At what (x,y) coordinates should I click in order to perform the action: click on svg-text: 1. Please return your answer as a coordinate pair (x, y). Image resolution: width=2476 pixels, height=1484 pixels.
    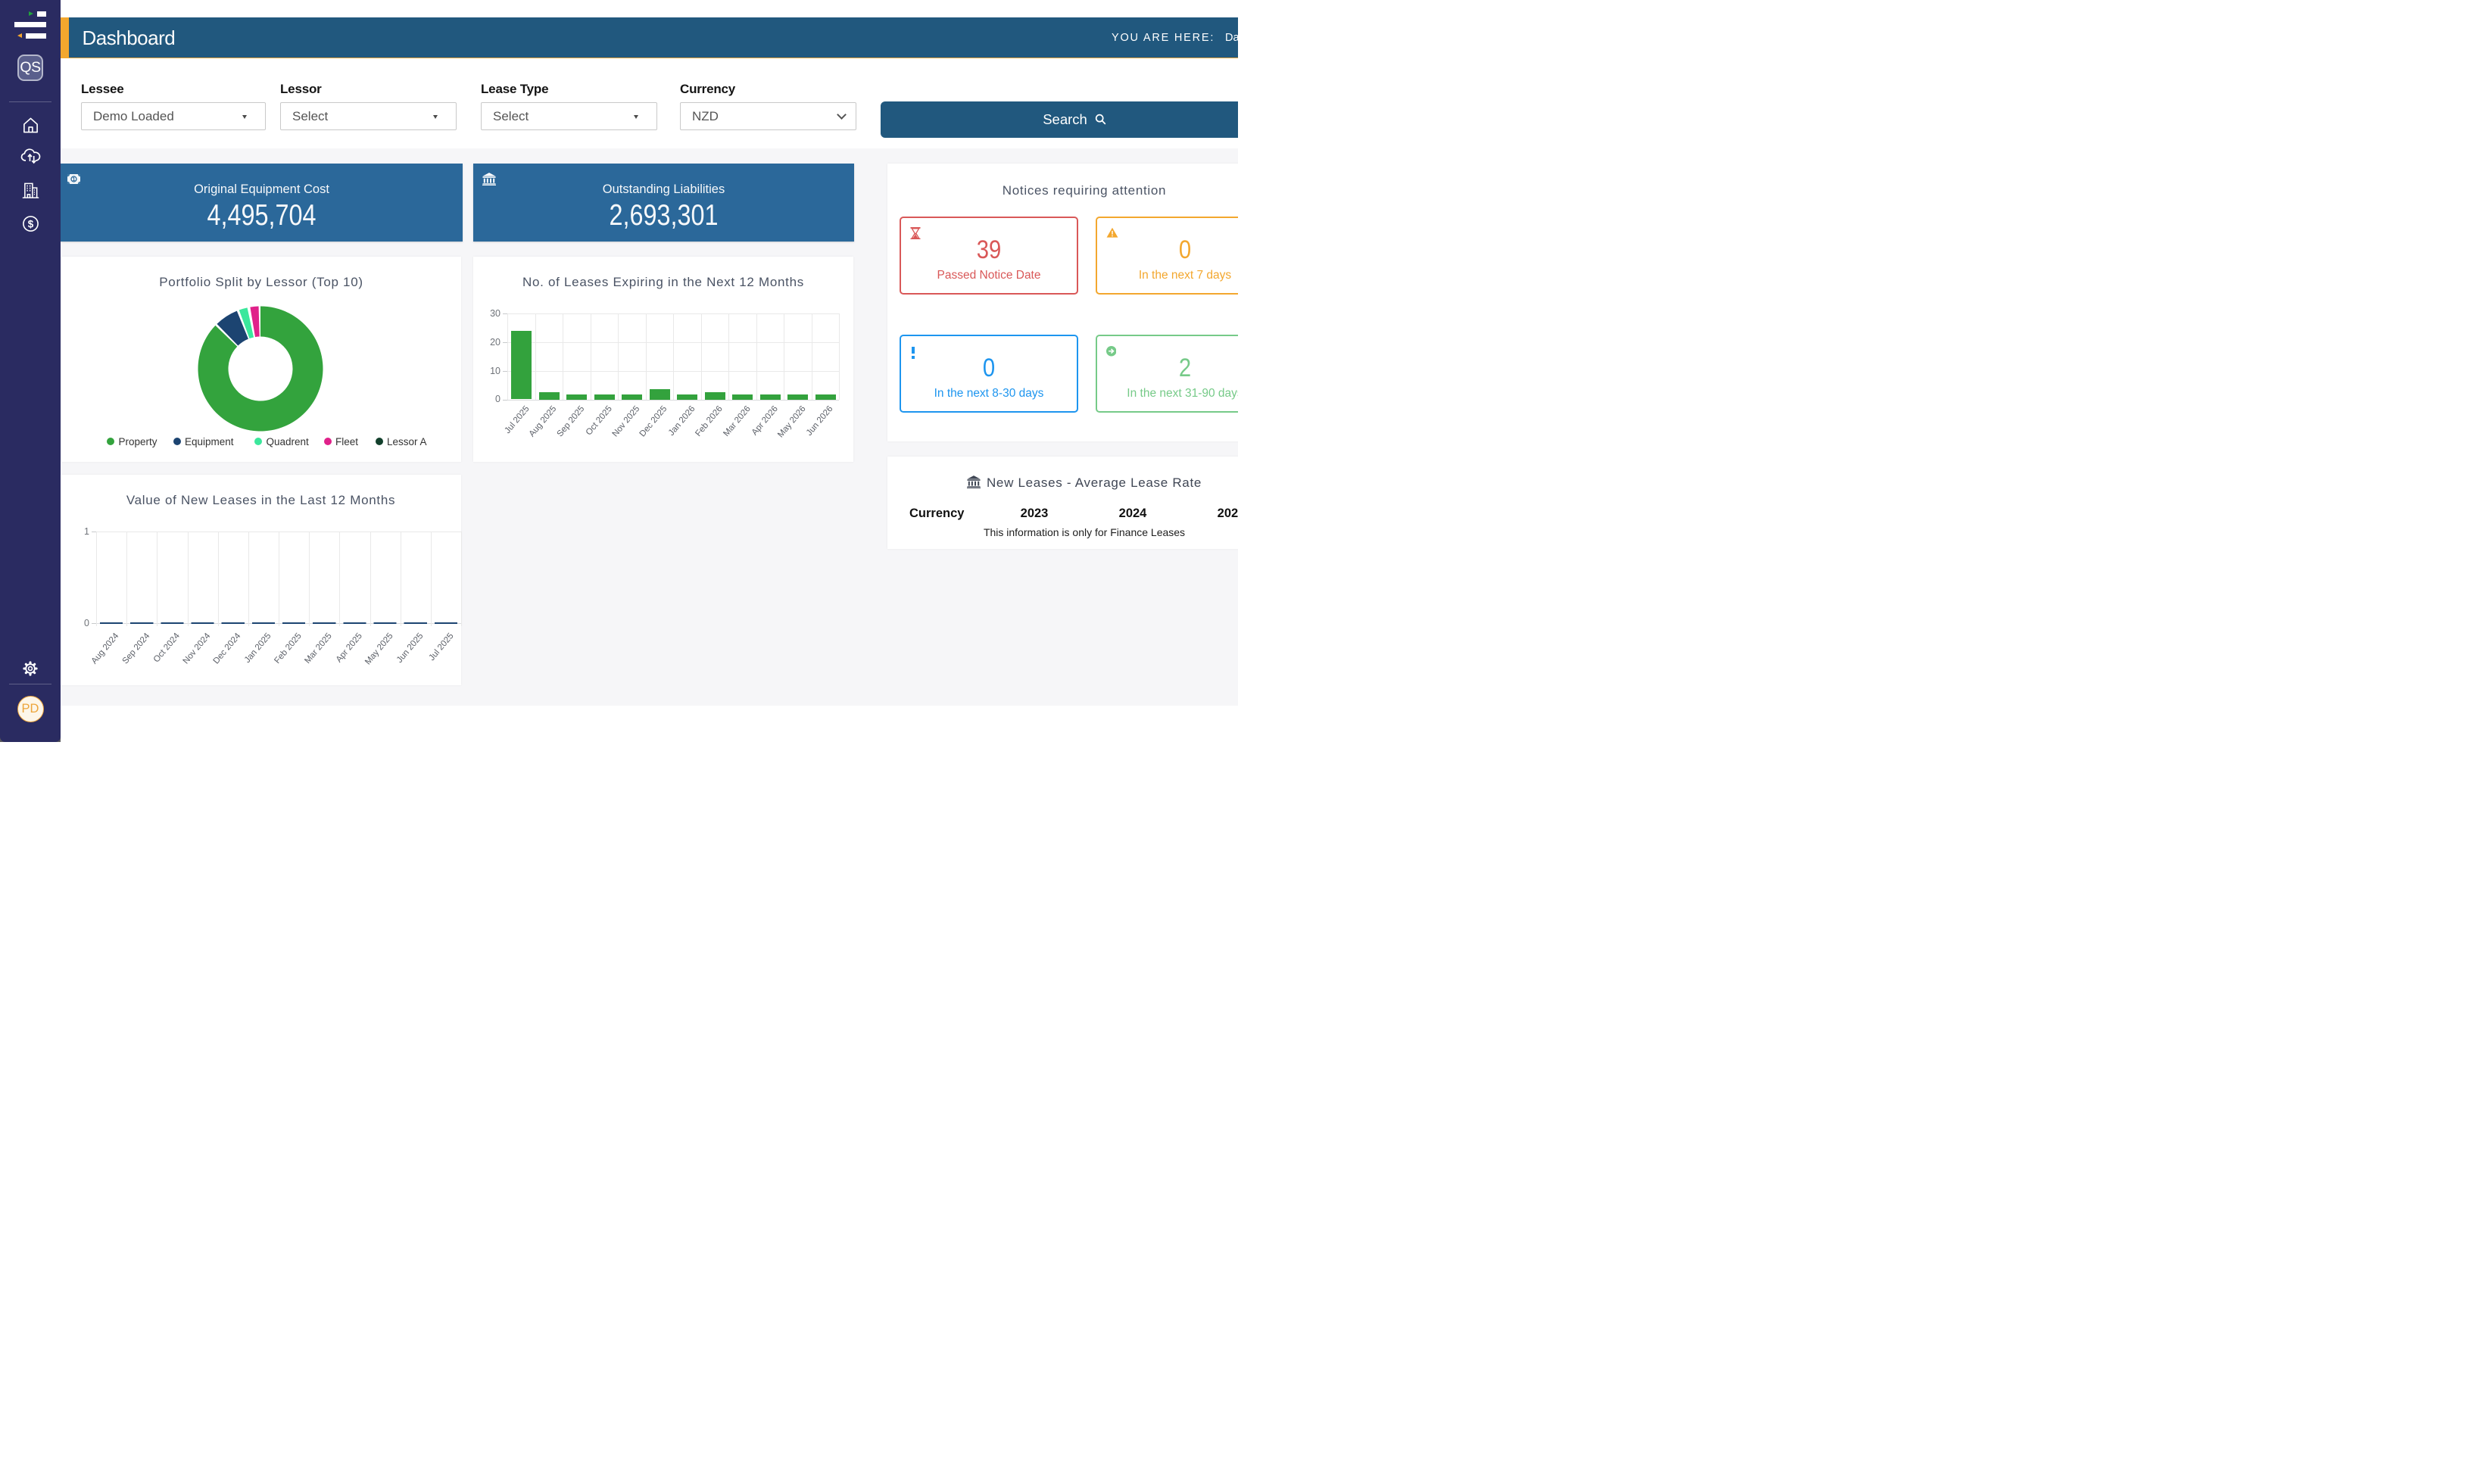
    Looking at the image, I should click on (73, 179).